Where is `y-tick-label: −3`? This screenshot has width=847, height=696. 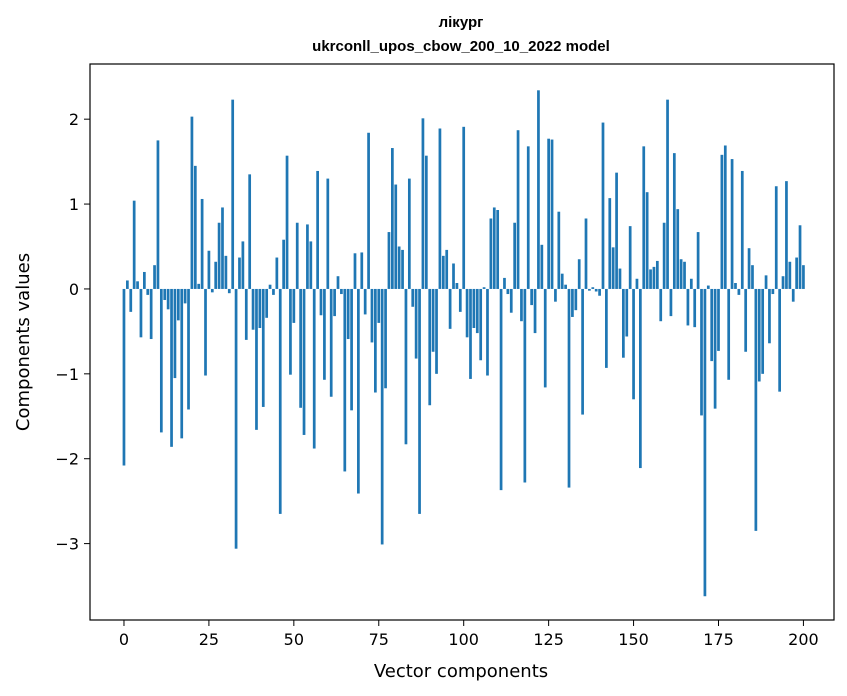 y-tick-label: −3 is located at coordinates (67, 544).